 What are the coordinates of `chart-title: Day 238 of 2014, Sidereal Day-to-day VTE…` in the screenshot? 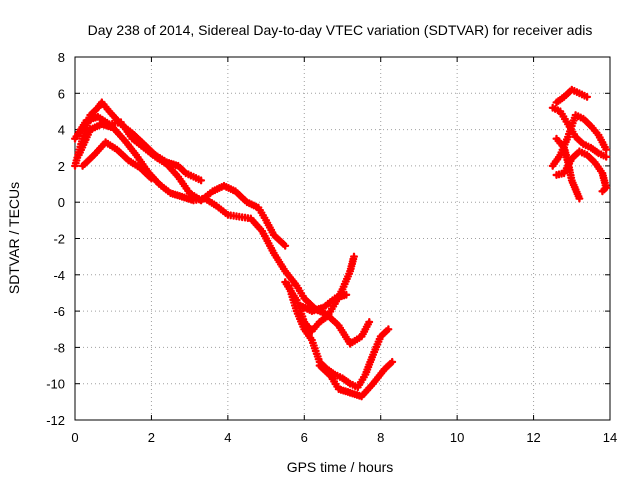 It's located at (340, 30).